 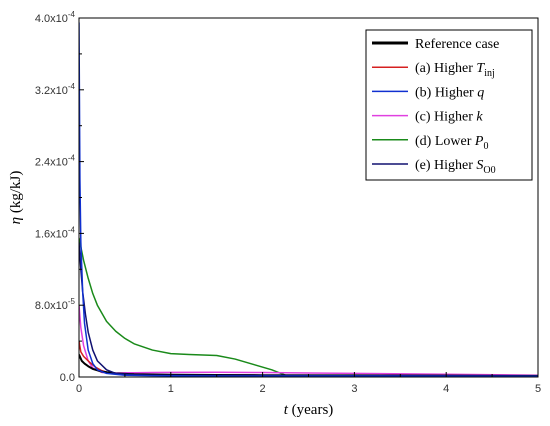 What do you see at coordinates (16, 198) in the screenshot?
I see `y-axis-title: η (kg/kJ)` at bounding box center [16, 198].